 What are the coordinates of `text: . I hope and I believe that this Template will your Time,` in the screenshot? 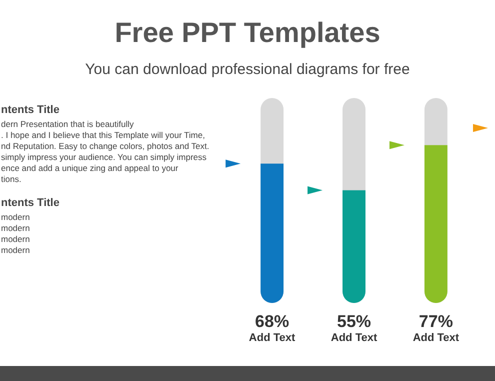 It's located at (103, 135).